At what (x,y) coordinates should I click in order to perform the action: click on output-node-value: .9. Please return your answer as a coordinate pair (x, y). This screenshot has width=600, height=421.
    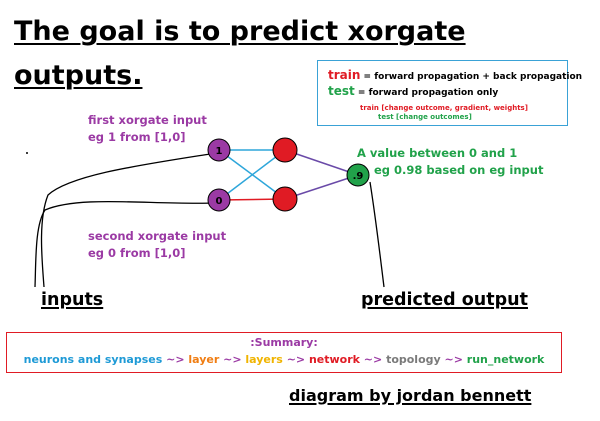
    Looking at the image, I should click on (358, 176).